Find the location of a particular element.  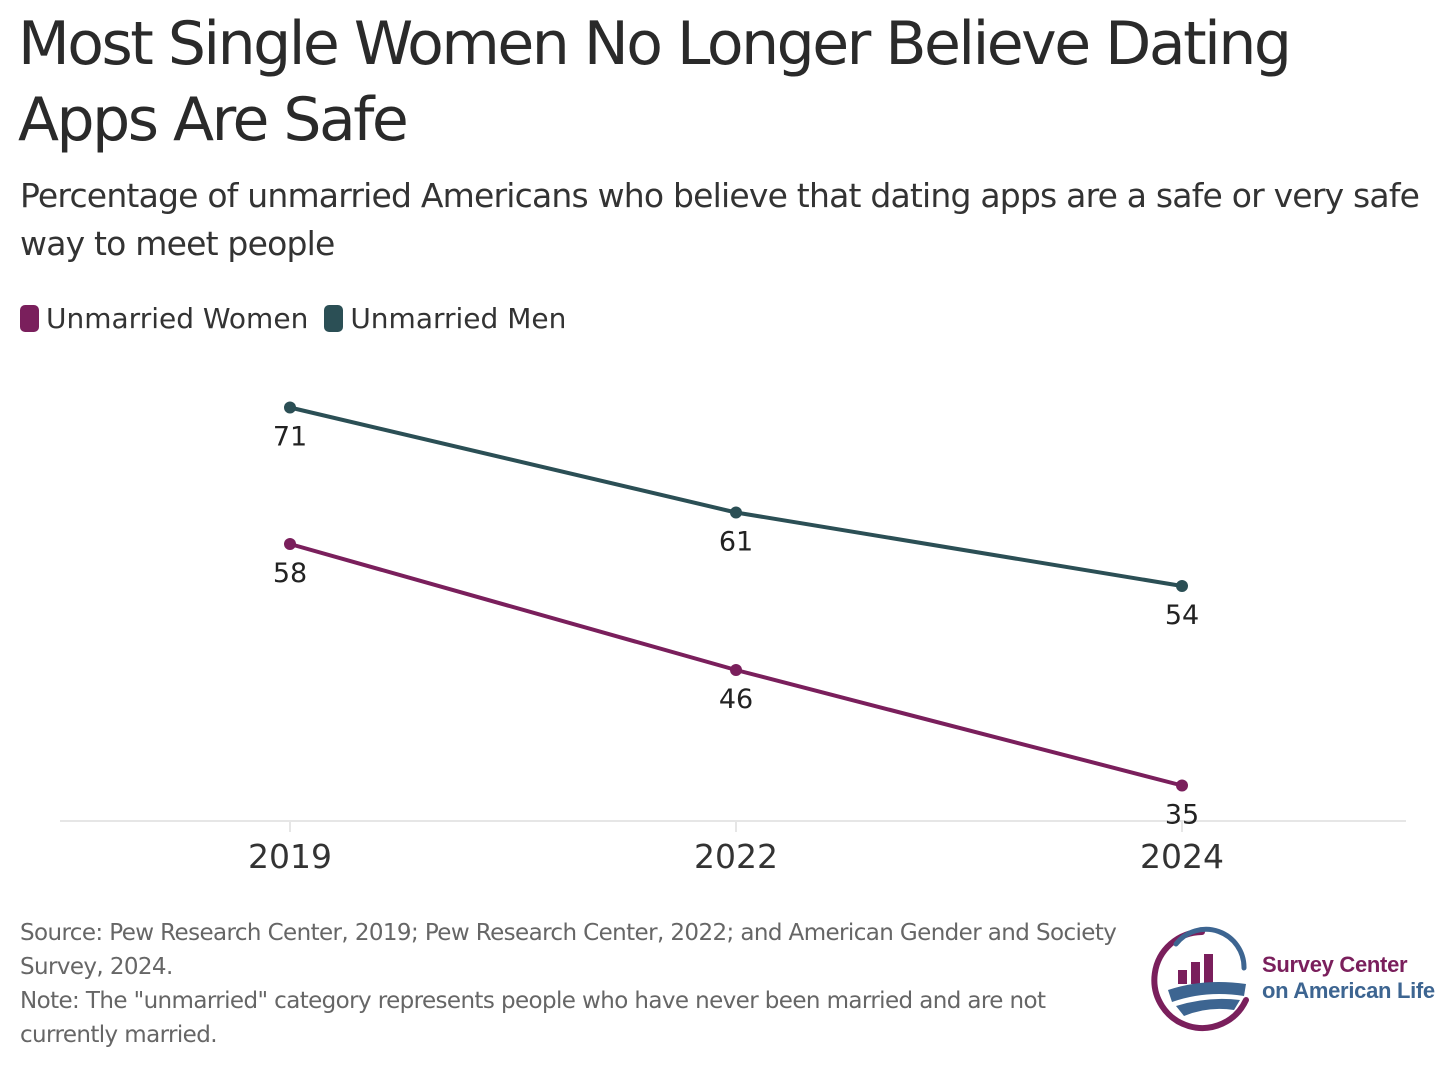

legend-item-women: Unmarried Women is located at coordinates (164, 318).